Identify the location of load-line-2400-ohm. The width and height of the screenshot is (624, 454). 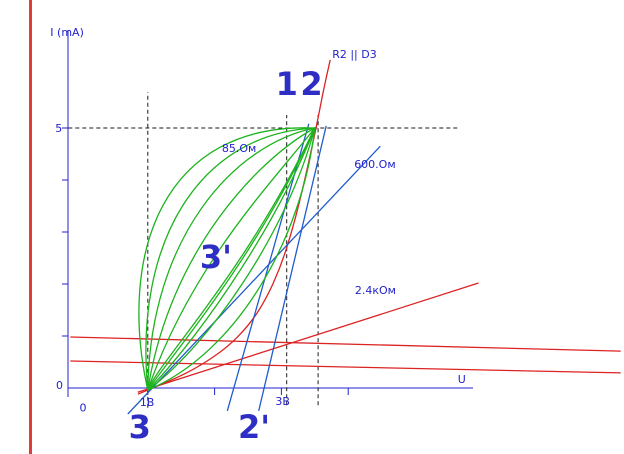
(308, 337).